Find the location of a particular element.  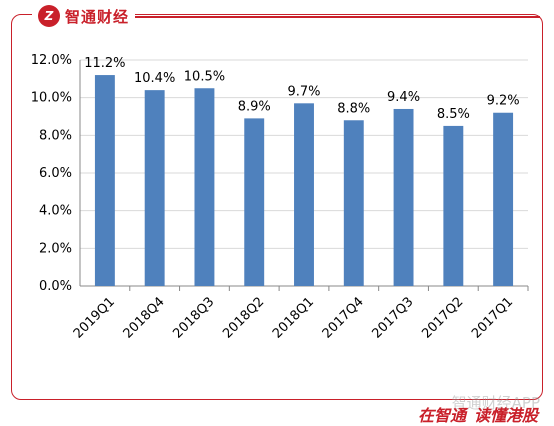

y-tick-label: 4.0% is located at coordinates (55, 211).